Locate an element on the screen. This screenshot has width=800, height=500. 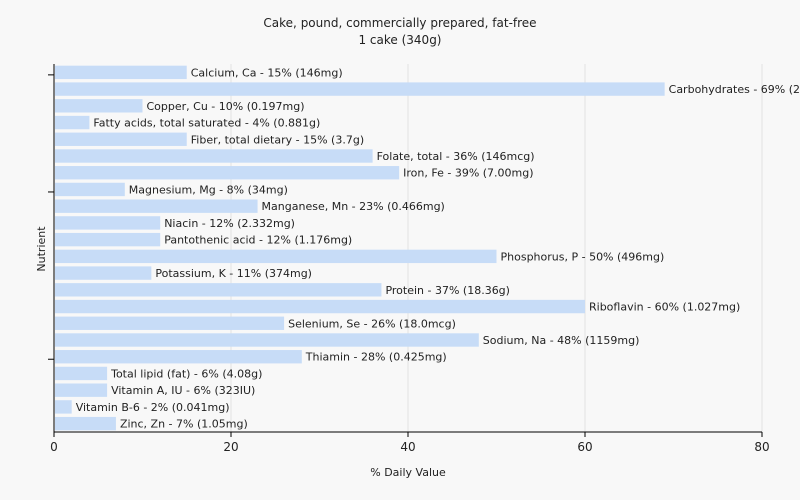
bar-label: Vitamin A, IU - 6% (323IU) is located at coordinates (183, 390).